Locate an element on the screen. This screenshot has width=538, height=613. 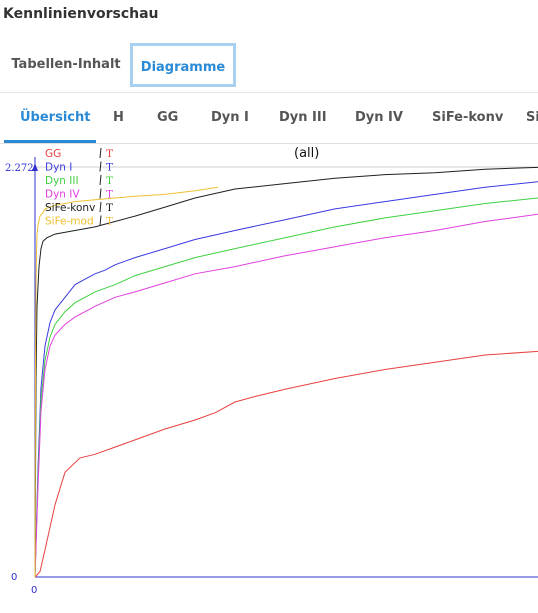
y-tick-label-zero: 0 is located at coordinates (14, 577).